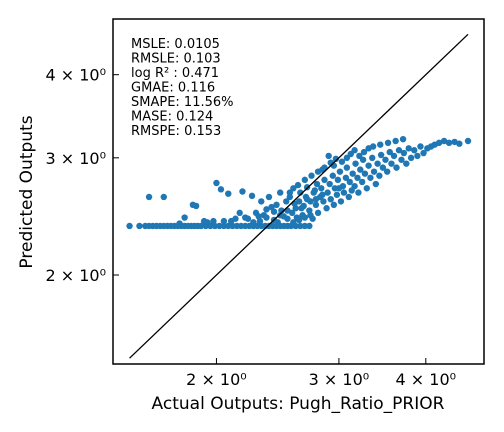 This screenshot has height=432, width=504. What do you see at coordinates (173, 88) in the screenshot?
I see `metric-line: GMAE: 0.116` at bounding box center [173, 88].